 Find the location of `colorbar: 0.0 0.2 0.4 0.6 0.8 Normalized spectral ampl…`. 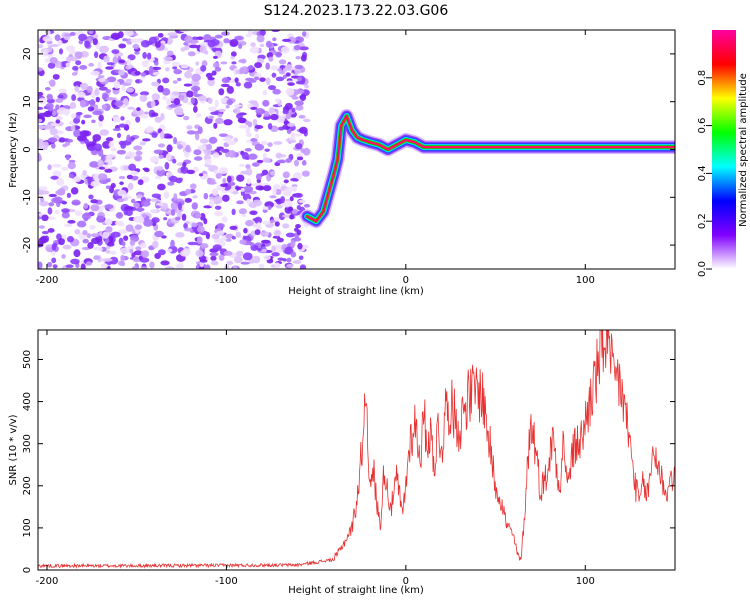

colorbar: 0.0 0.2 0.4 0.6 0.8 Normalized spectral ampl… is located at coordinates (723, 153).